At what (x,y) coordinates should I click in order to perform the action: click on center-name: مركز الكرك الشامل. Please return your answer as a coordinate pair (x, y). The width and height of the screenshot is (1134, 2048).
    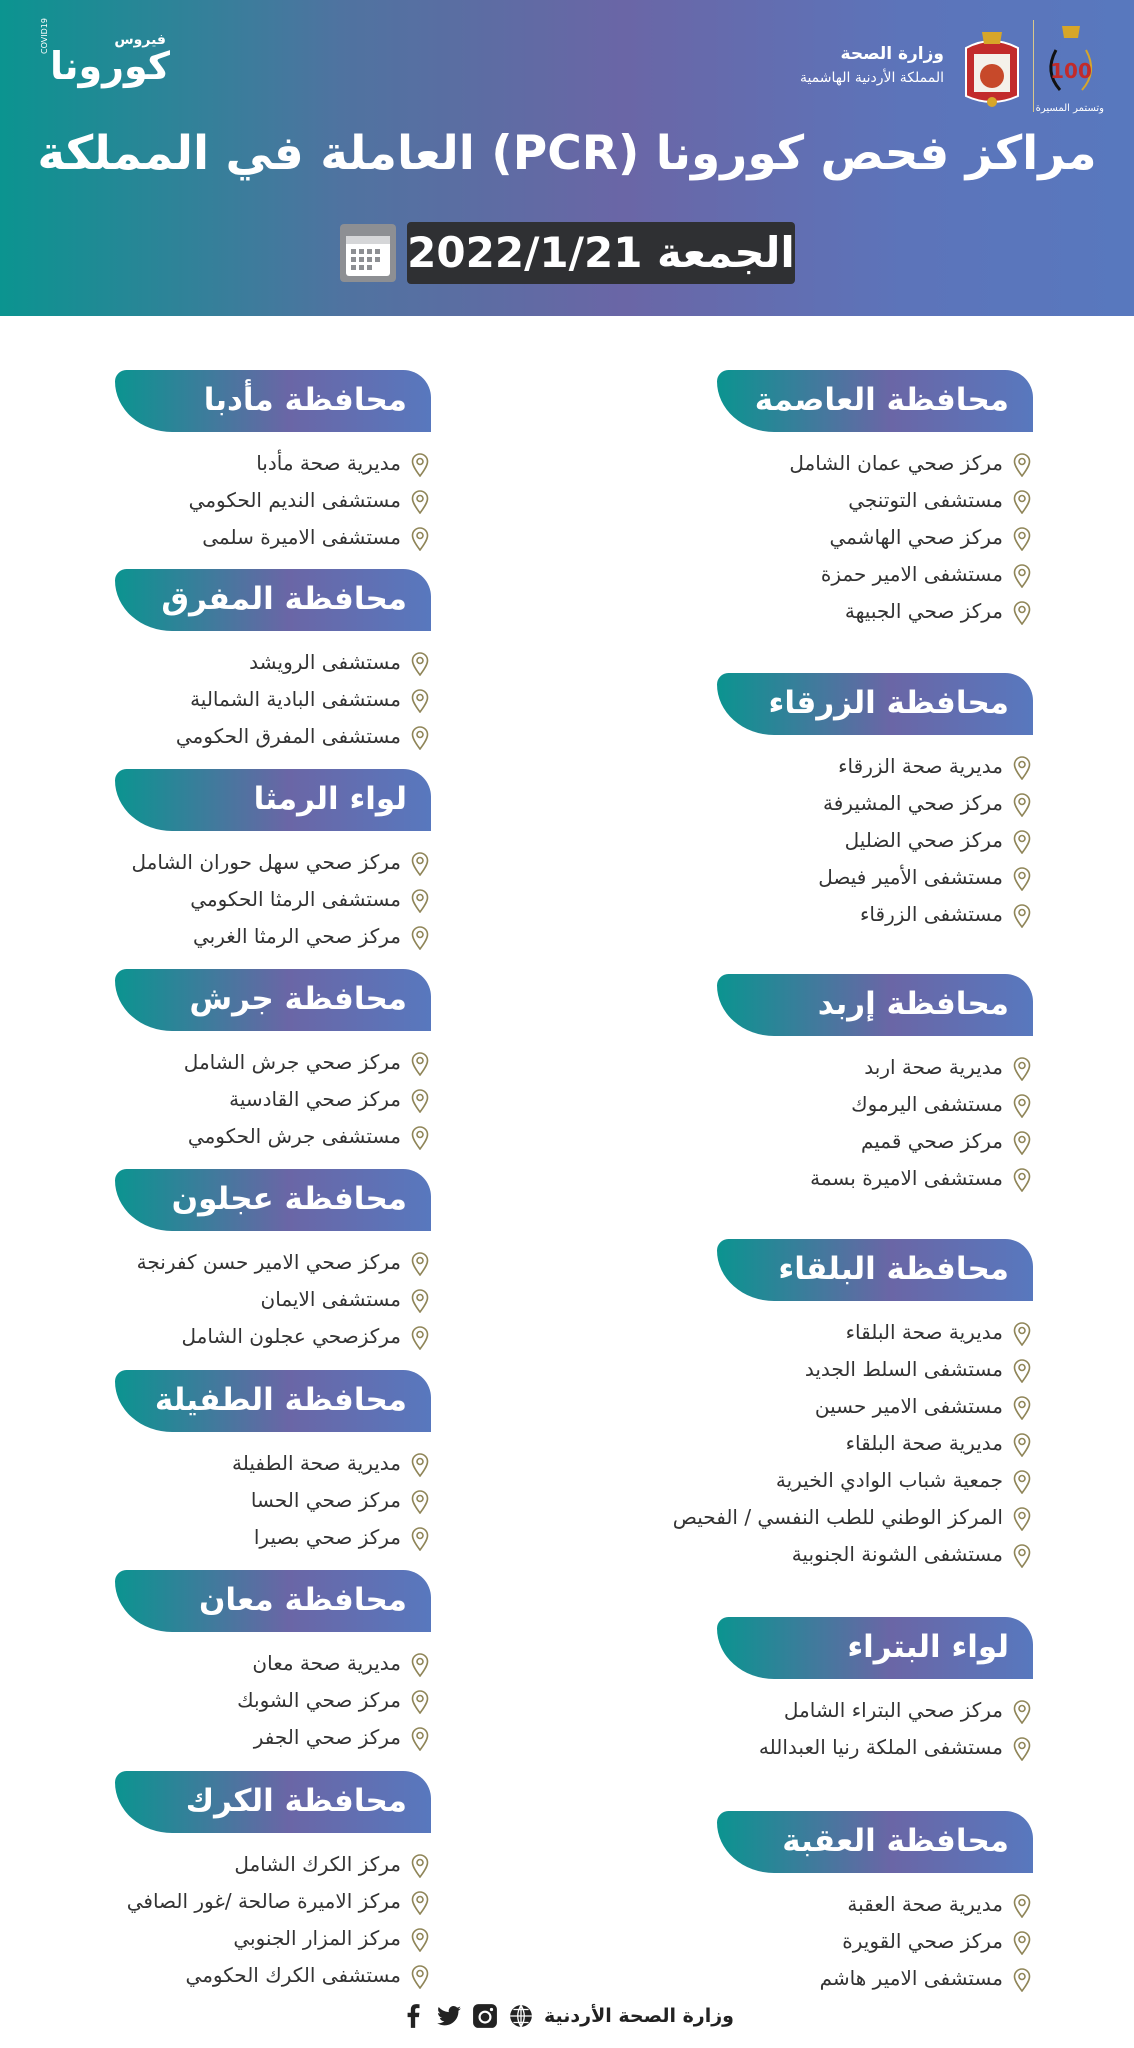
    Looking at the image, I should click on (317, 1864).